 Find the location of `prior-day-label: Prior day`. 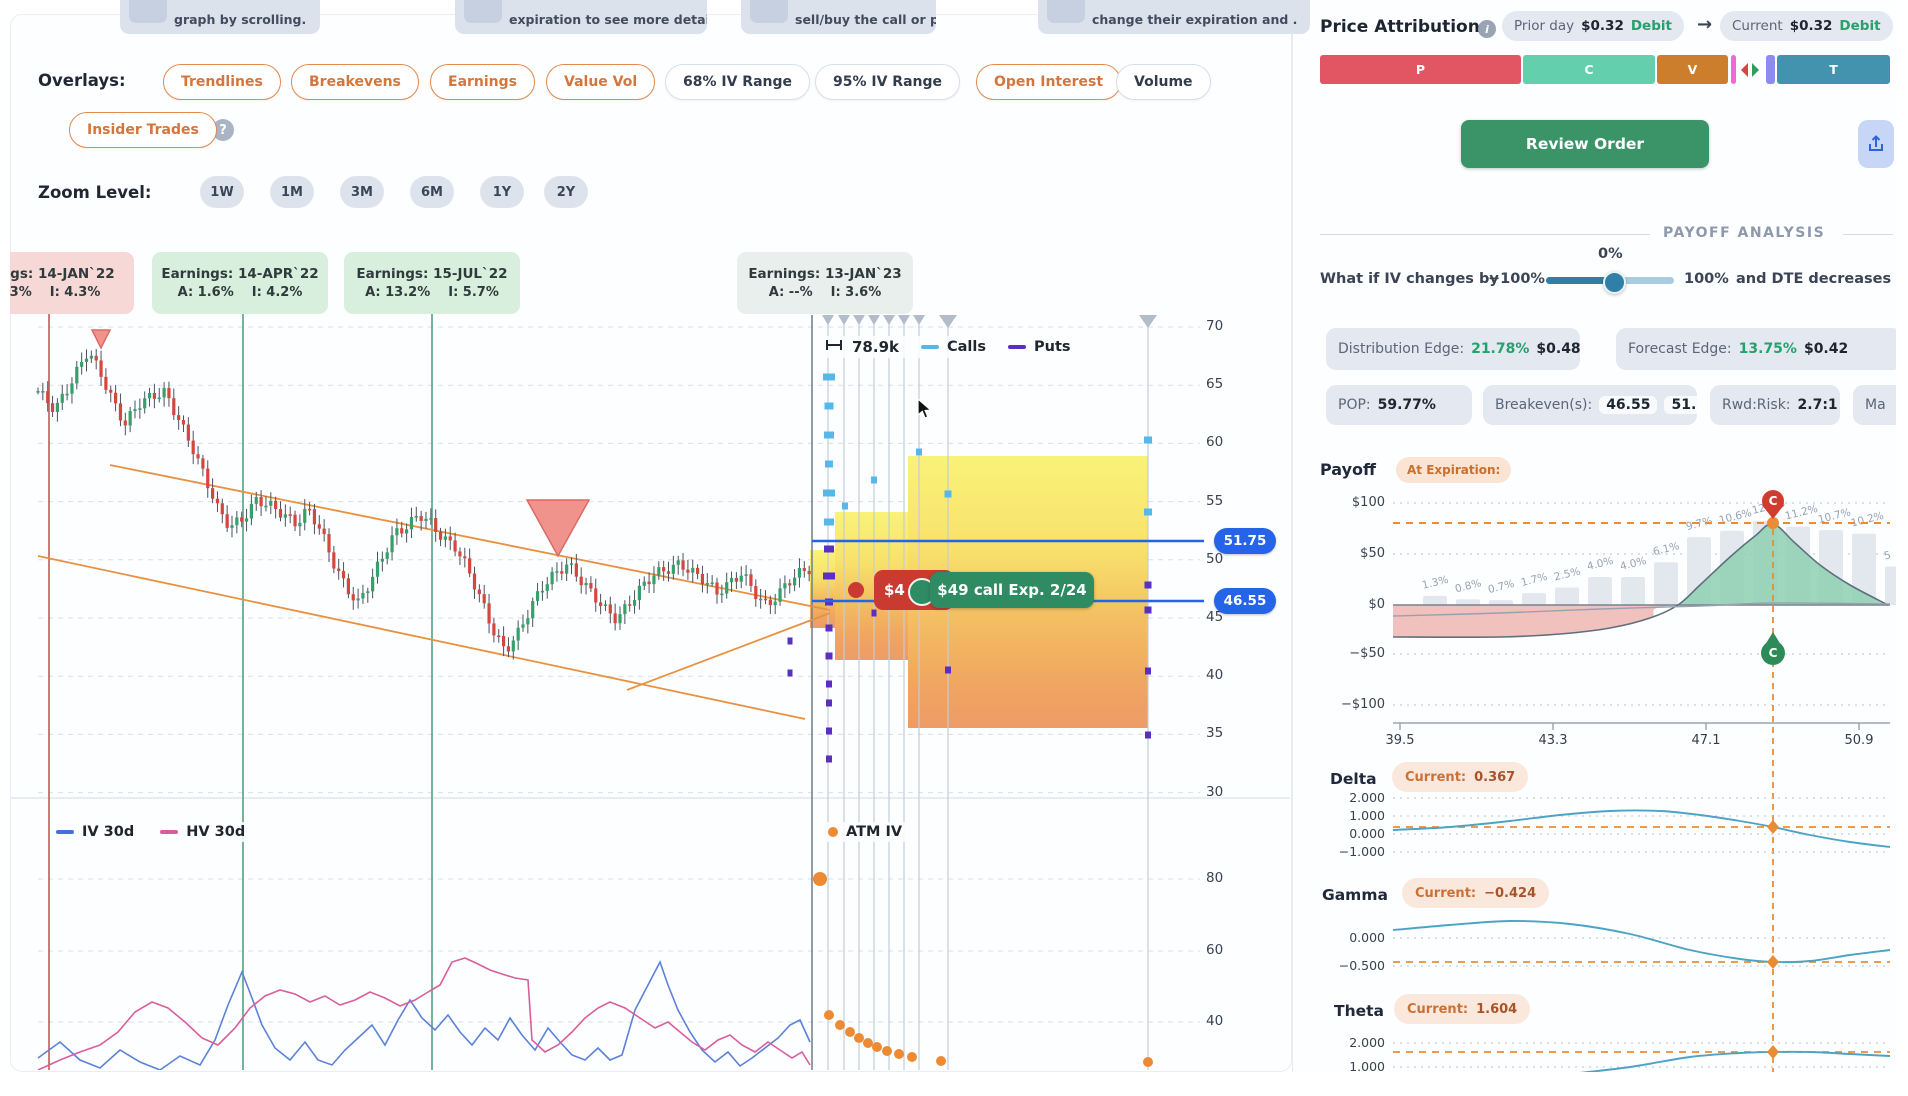

prior-day-label: Prior day is located at coordinates (1544, 26).